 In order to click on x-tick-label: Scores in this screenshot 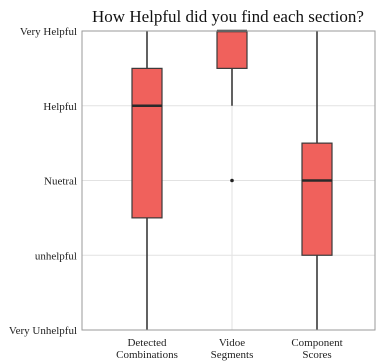, I will do `click(316, 355)`.